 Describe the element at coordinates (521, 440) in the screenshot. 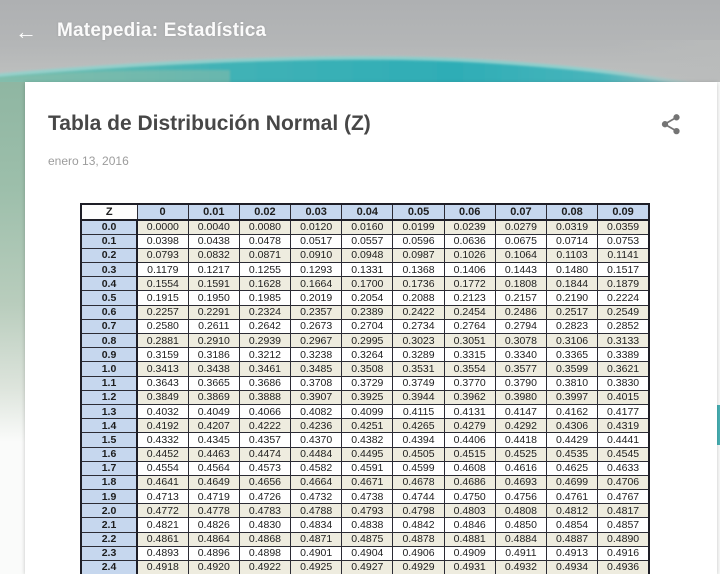

I see `table-cell: 0.4418` at that location.